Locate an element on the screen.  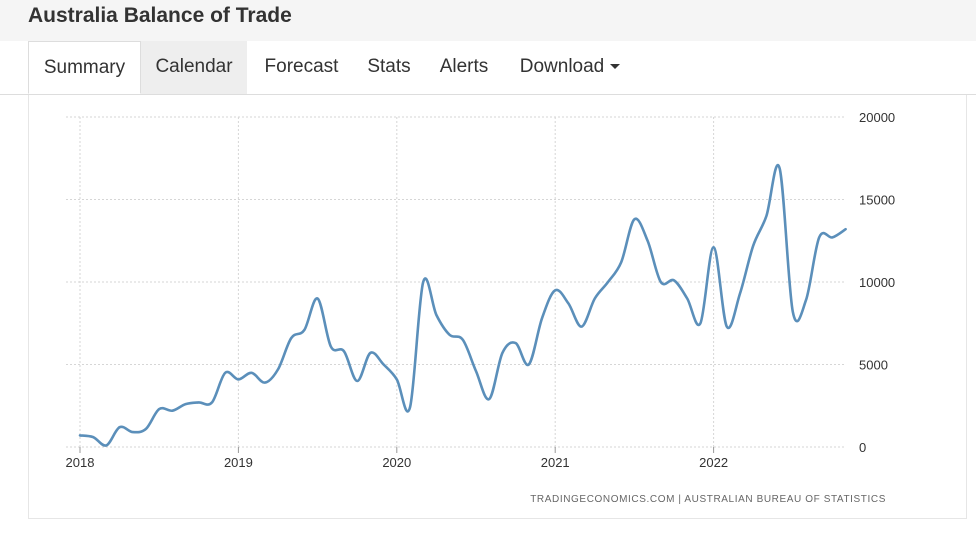
tab-forecast: Forecast is located at coordinates (301, 66).